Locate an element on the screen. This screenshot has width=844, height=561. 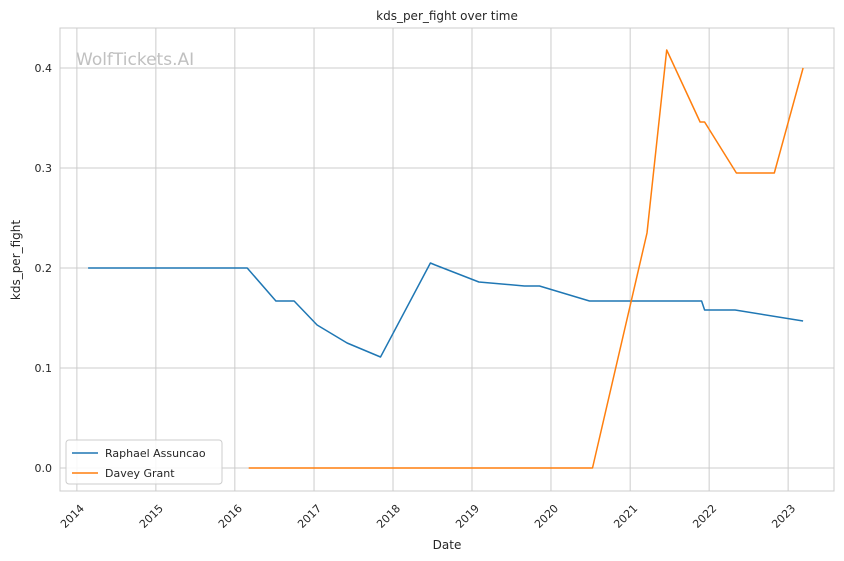
y-tick-labels: 0.0 0.1 0.2 0.3 0.4 is located at coordinates (44, 268).